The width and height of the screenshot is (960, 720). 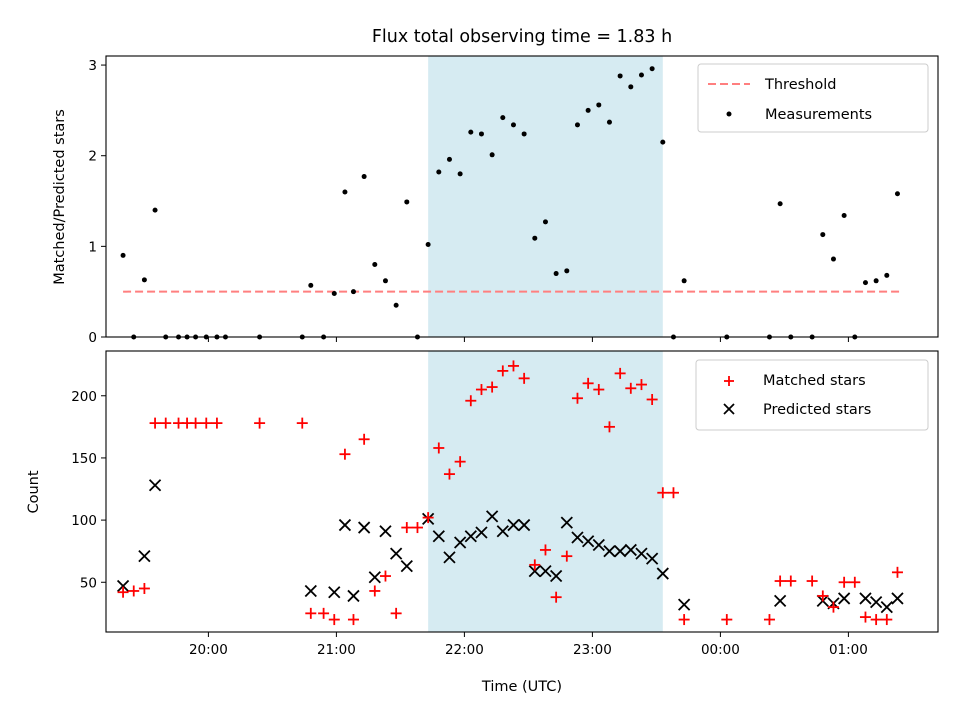 What do you see at coordinates (729, 409) in the screenshot?
I see `predicted-legend-swatch` at bounding box center [729, 409].